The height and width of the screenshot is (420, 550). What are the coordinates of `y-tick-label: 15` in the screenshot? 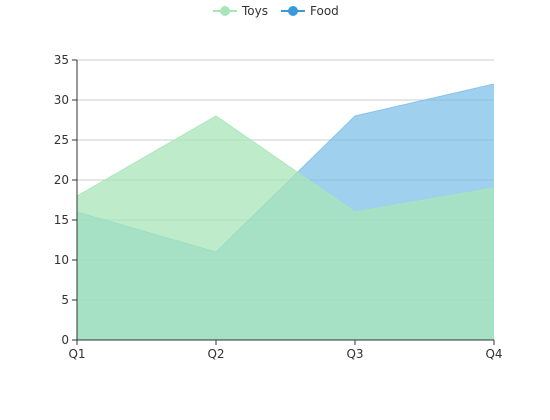 It's located at (61, 220).